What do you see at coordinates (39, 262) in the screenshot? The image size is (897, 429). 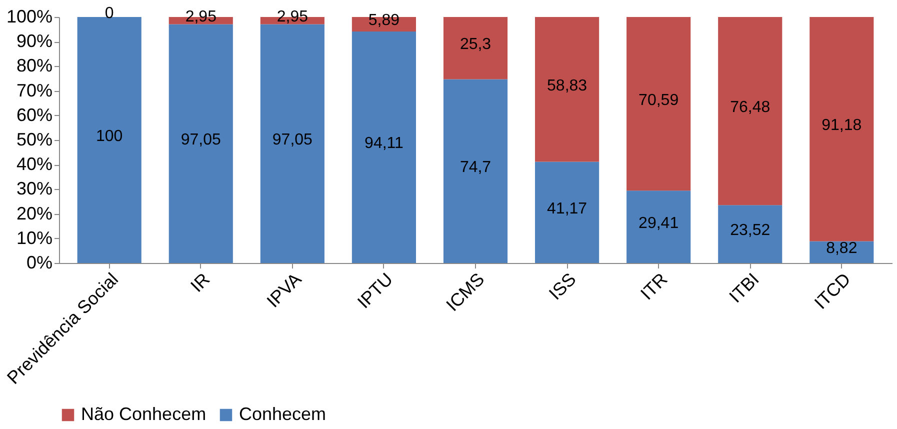 I see `y-tick-label: 0%` at bounding box center [39, 262].